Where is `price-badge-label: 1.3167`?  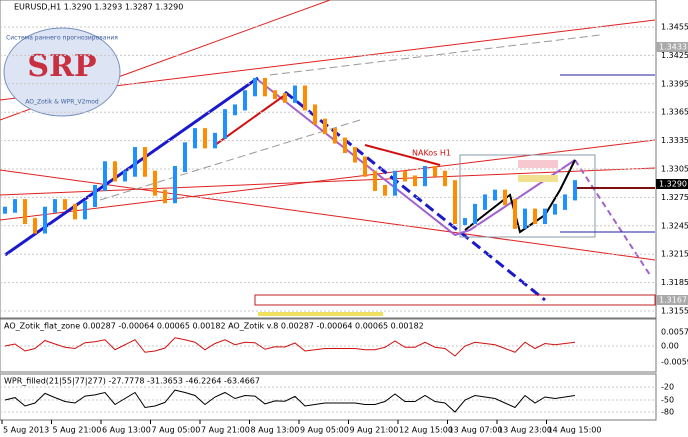 price-badge-label: 1.3167 is located at coordinates (673, 300).